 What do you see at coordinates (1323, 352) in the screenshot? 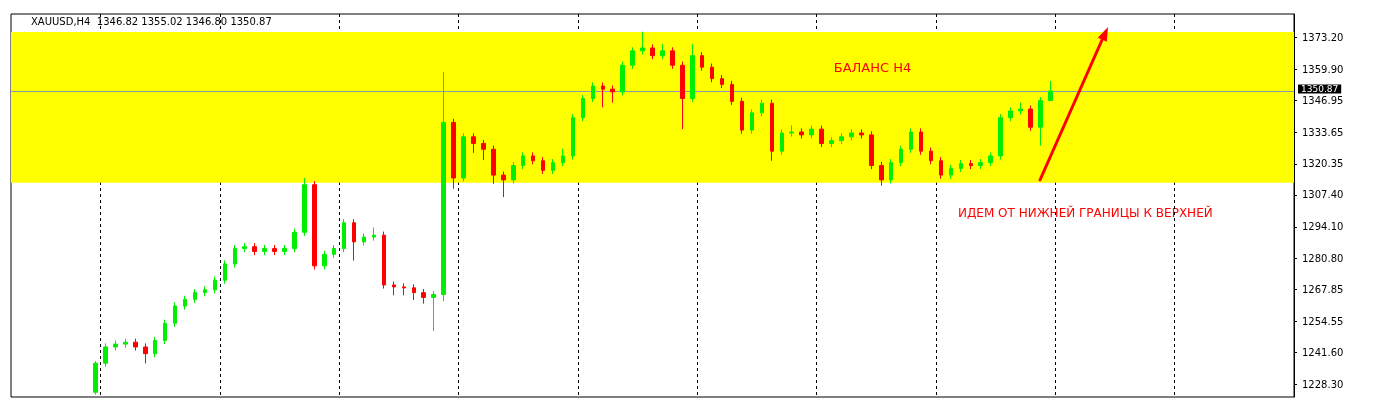
I see `y-tick-label: 1241.60` at bounding box center [1323, 352].